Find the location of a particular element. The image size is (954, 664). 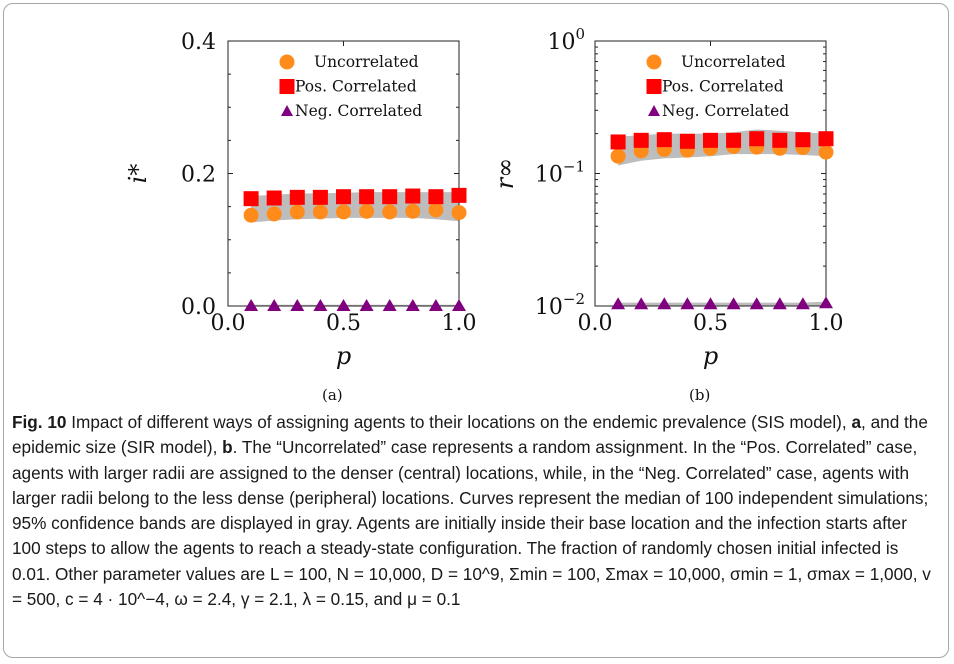

y-tick-label: 0.0 is located at coordinates (198, 307).